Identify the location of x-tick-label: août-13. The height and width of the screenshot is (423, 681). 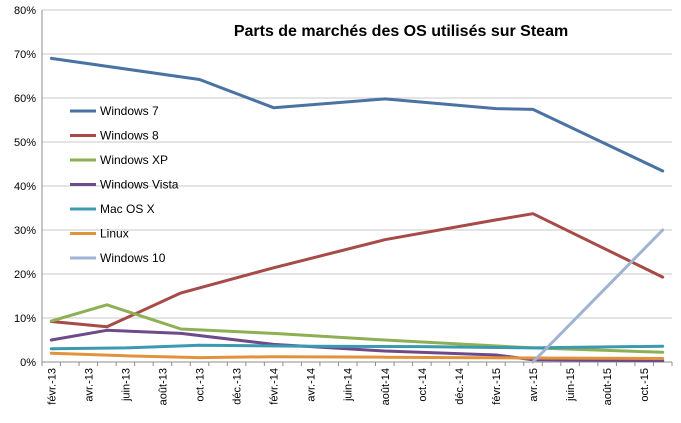
(163, 386).